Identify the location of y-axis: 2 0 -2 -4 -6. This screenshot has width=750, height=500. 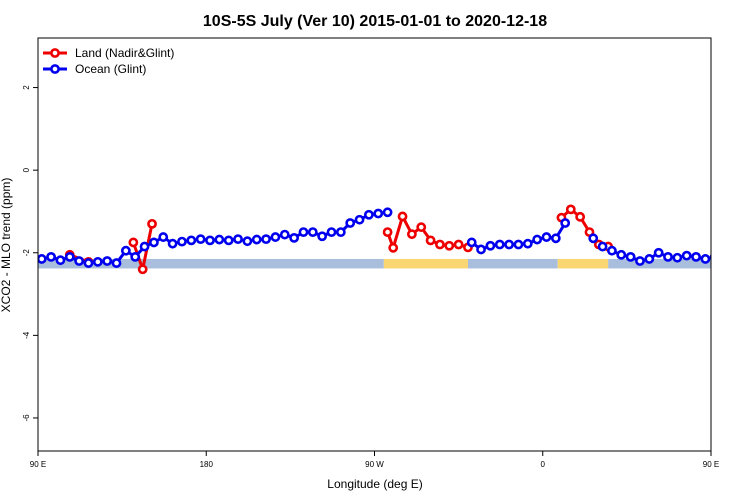
(30, 253).